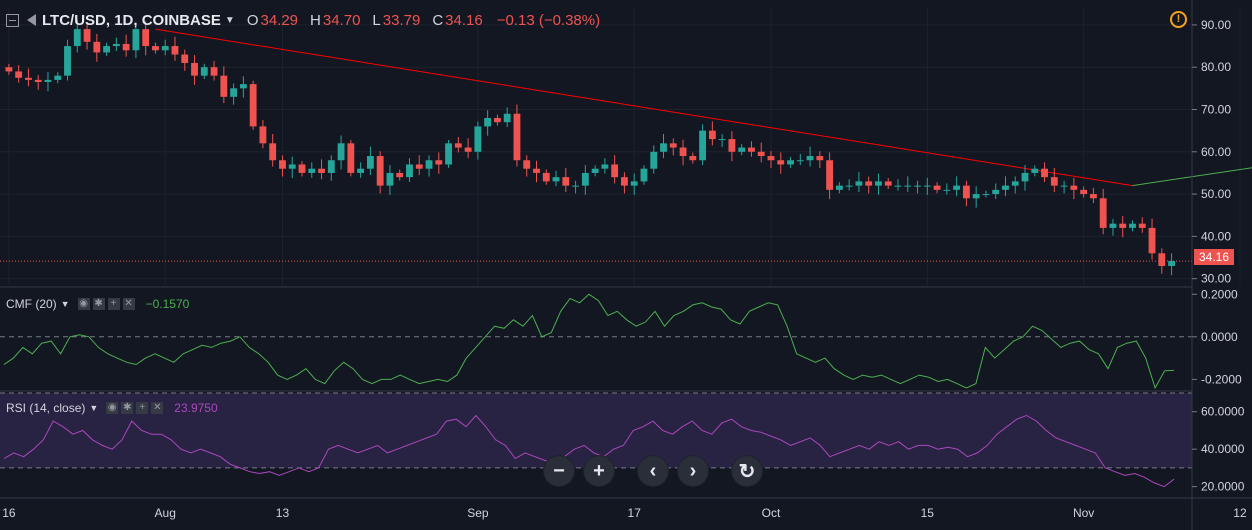 The width and height of the screenshot is (1252, 530). I want to click on zoom-out-button: −, so click(559, 471).